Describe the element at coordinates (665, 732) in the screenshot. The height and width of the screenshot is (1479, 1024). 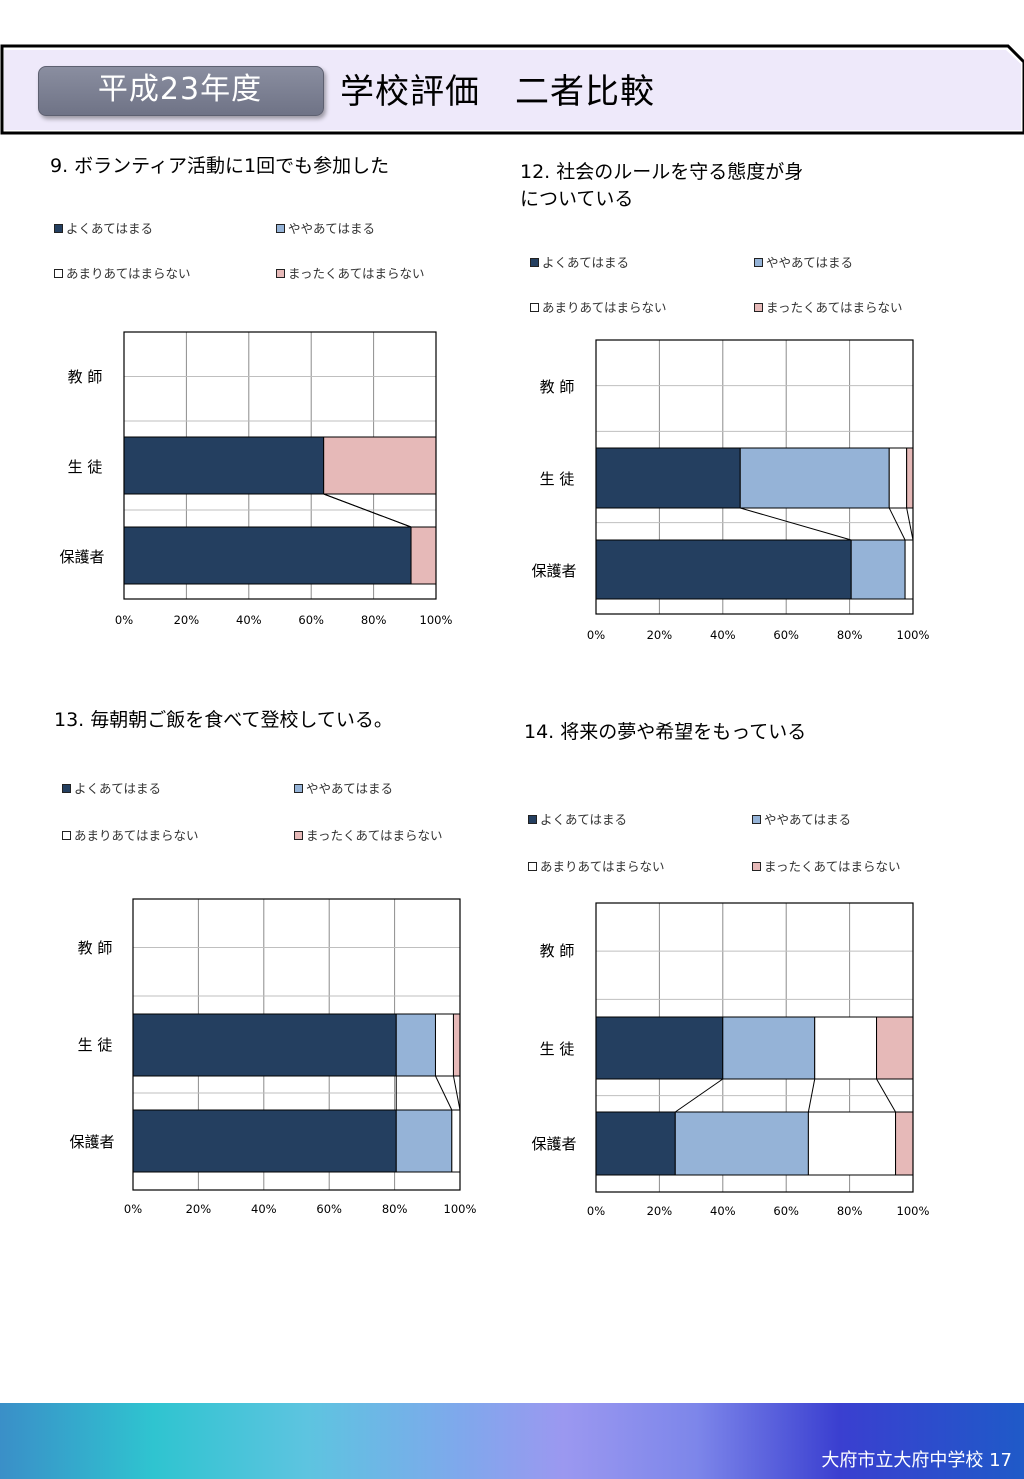
I see `chart-title: 14. 将来の夢や希望をもっている` at that location.